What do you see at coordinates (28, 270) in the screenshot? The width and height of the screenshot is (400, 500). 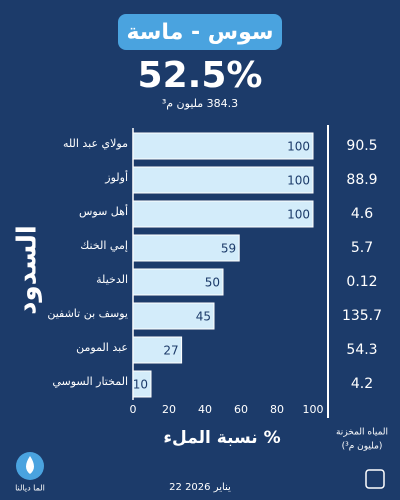 I see `y-axis-title: السدود` at bounding box center [28, 270].